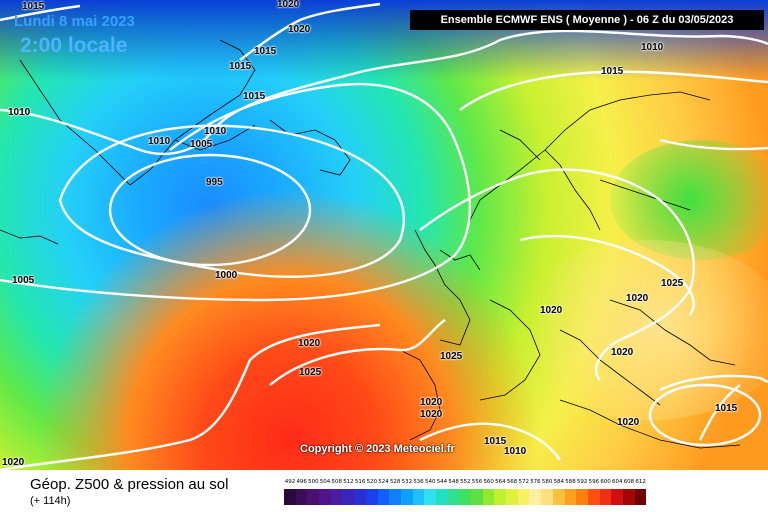 This screenshot has width=768, height=512. What do you see at coordinates (406, 493) in the screenshot?
I see `legend-cell: 532` at bounding box center [406, 493].